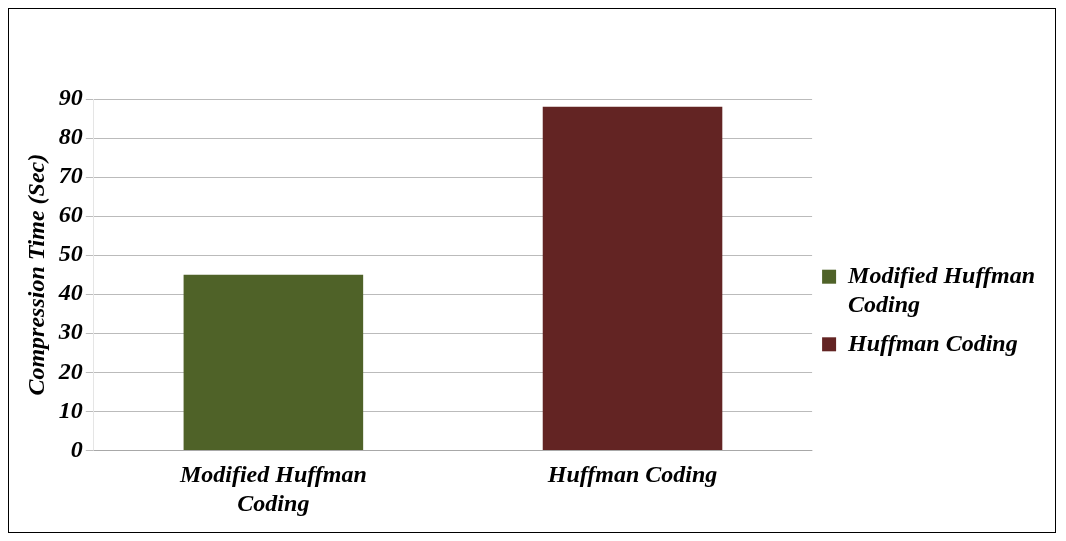 The image size is (1066, 541). I want to click on y-tick-label: 80, so click(70, 136).